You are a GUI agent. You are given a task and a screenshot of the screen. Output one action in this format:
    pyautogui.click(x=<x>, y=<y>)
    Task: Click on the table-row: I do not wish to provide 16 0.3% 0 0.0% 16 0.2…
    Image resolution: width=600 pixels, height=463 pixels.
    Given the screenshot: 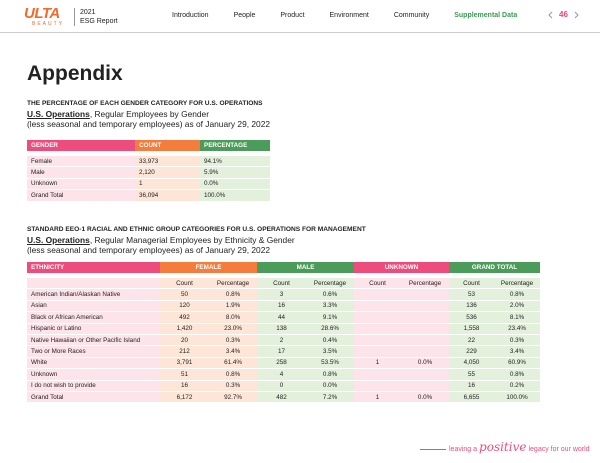 What is the action you would take?
    pyautogui.click(x=284, y=385)
    